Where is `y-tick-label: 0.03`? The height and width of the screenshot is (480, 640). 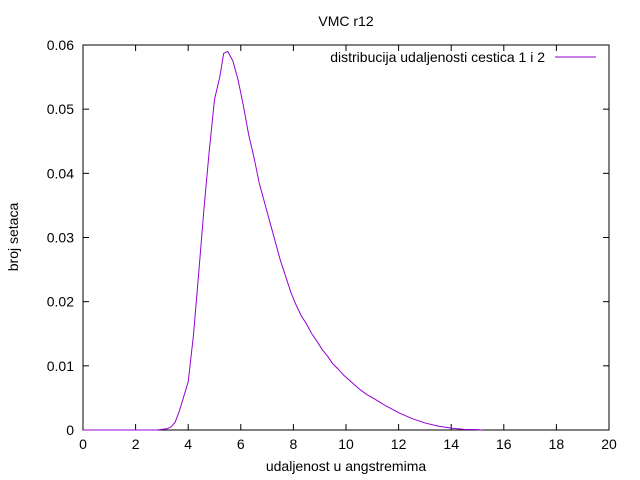 y-tick-label: 0.03 is located at coordinates (60, 238).